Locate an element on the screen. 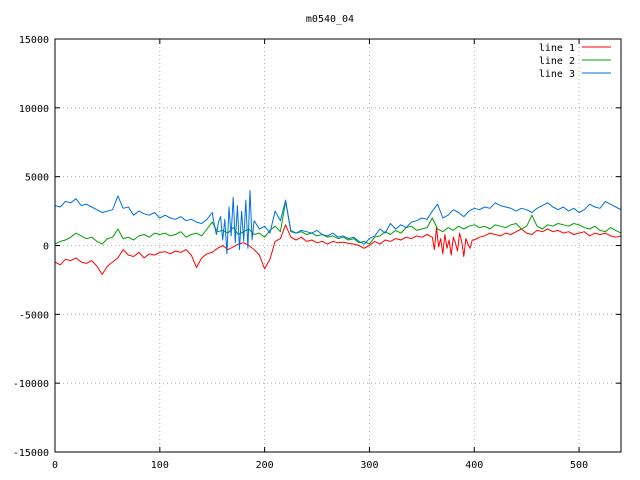 The height and width of the screenshot is (480, 640). y-tick-label: 15000 is located at coordinates (34, 40).